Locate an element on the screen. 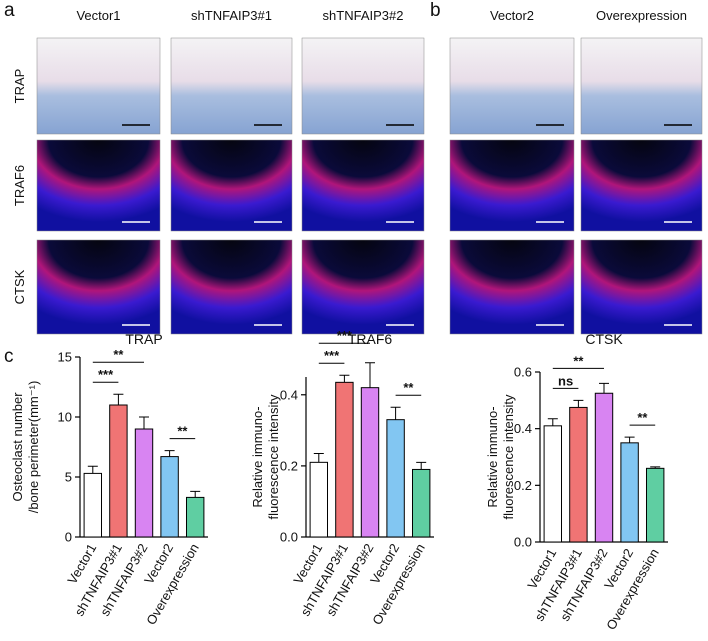 The width and height of the screenshot is (708, 641). row-label: CTSK is located at coordinates (19, 286).